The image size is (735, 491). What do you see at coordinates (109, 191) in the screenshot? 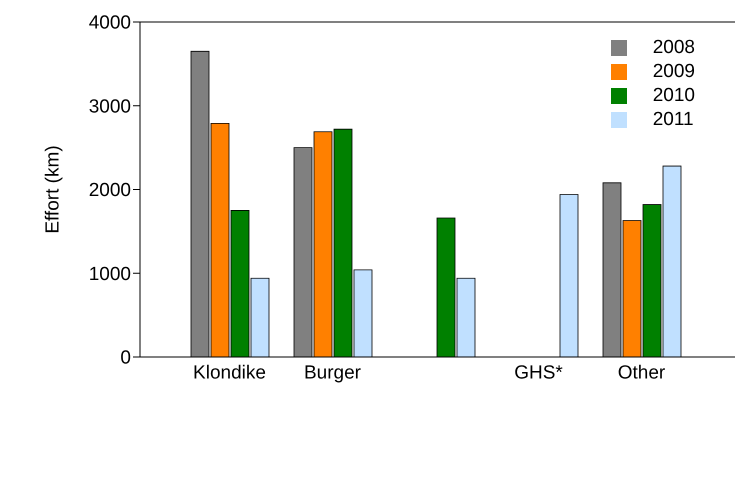
I see `y-tick-label: 2000` at bounding box center [109, 191].